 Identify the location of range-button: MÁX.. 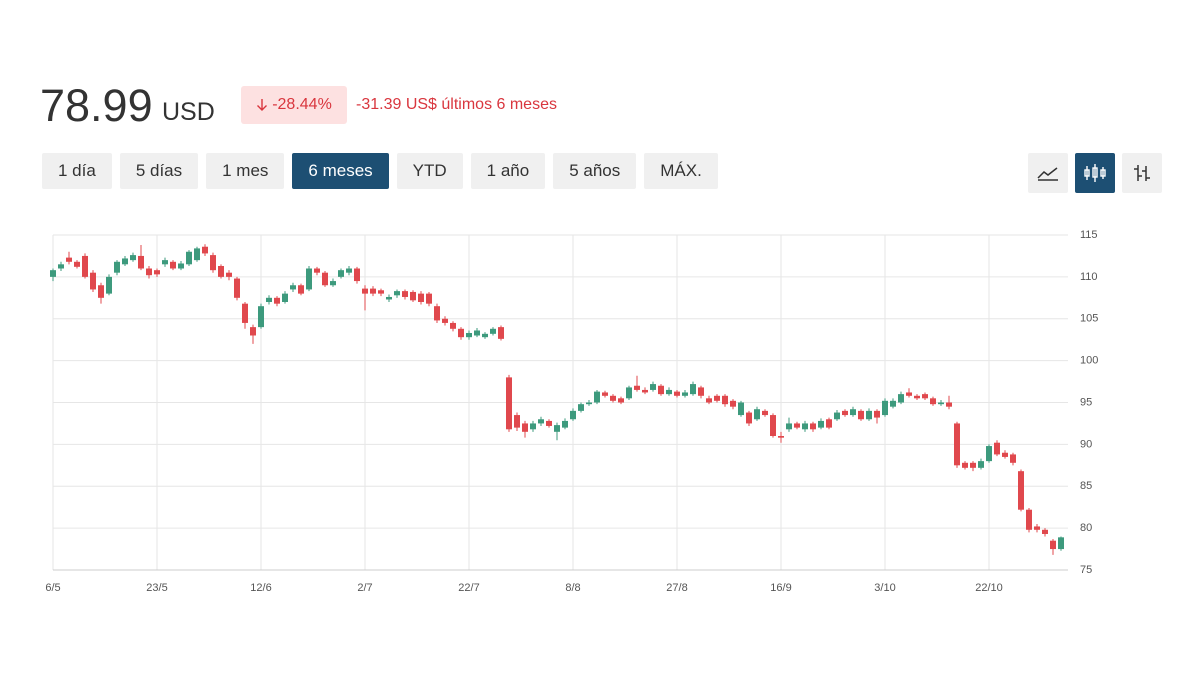
(681, 171).